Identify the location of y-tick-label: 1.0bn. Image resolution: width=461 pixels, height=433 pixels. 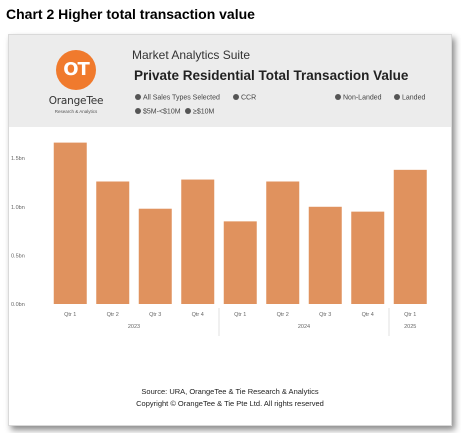
(18, 208).